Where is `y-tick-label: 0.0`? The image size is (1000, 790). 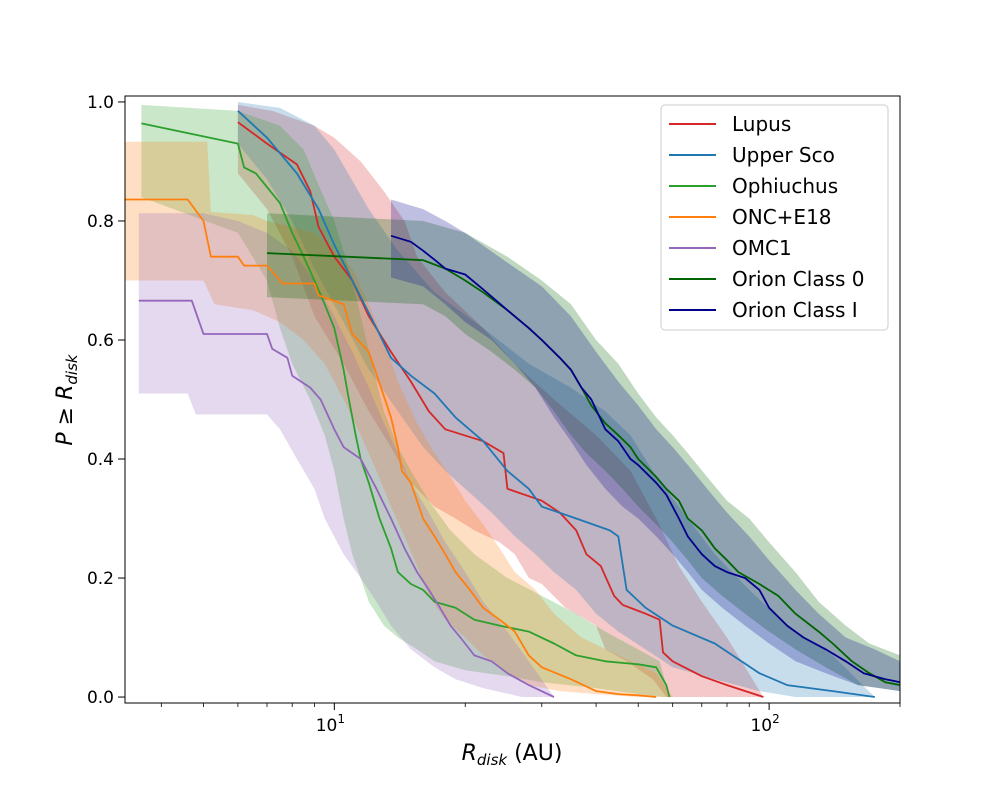 y-tick-label: 0.0 is located at coordinates (100, 698).